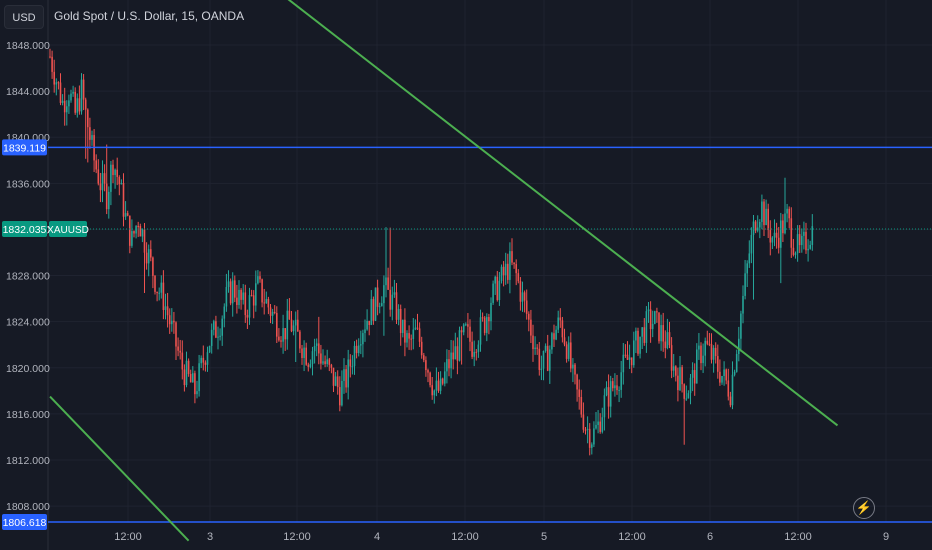  I want to click on trendline-drawing, so click(119, 468).